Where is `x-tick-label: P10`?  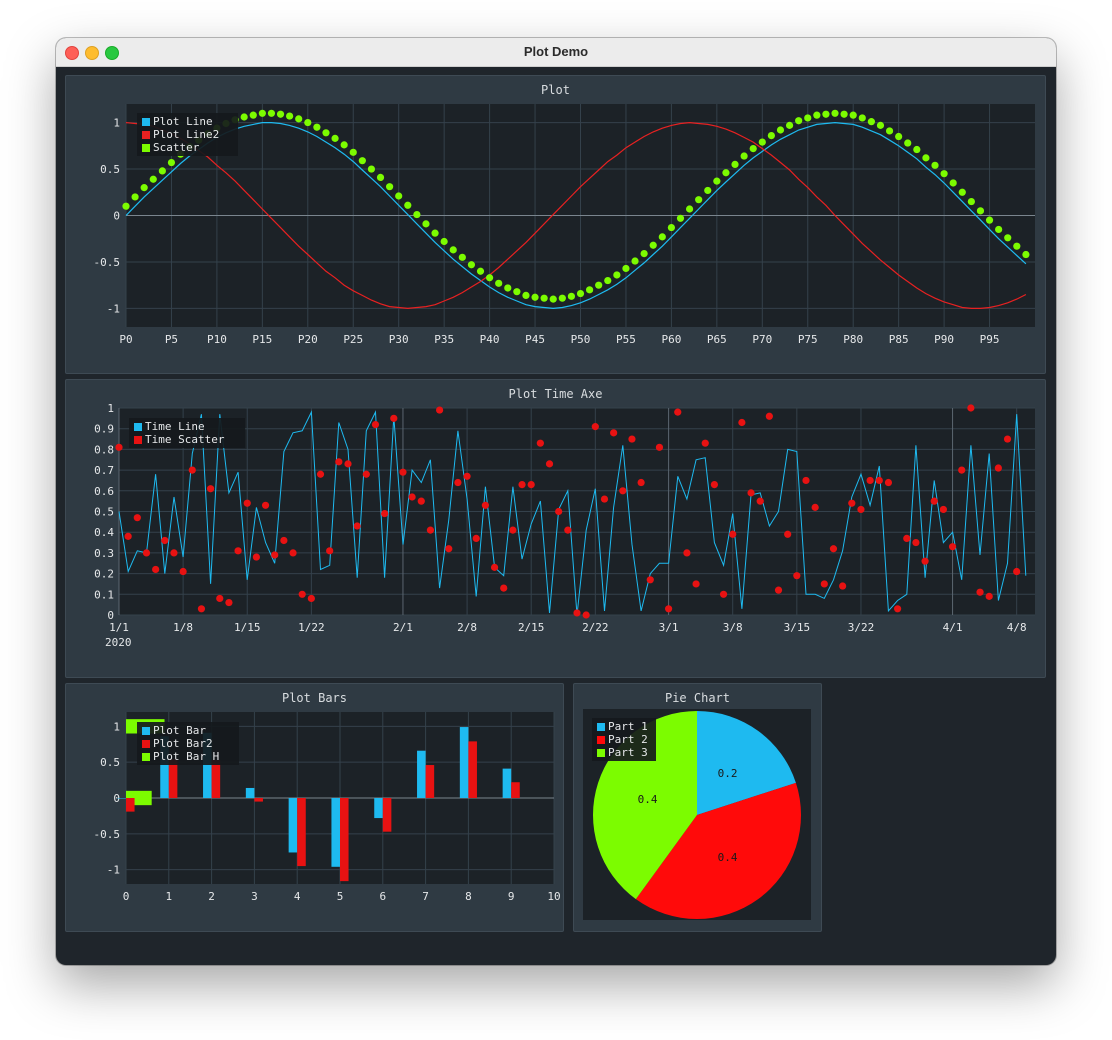
x-tick-label: P10 is located at coordinates (217, 339).